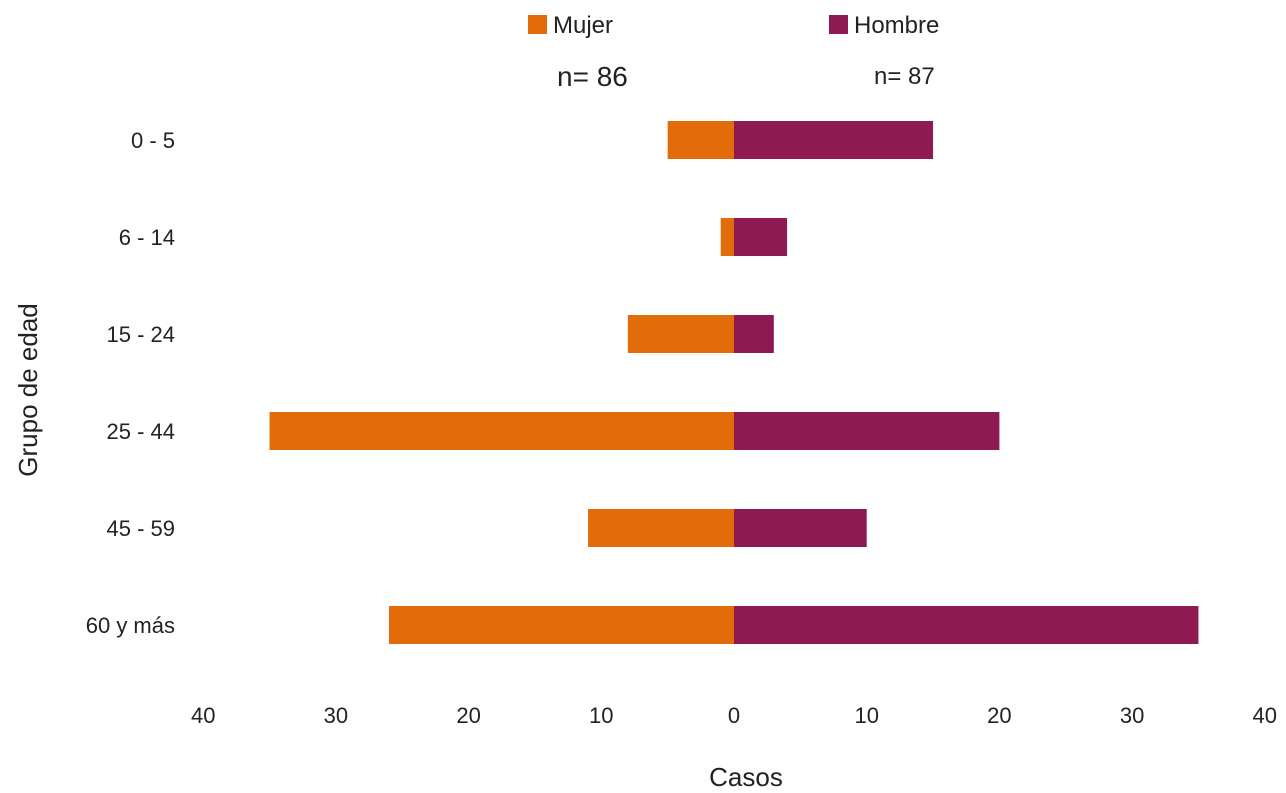 This screenshot has width=1286, height=793. Describe the element at coordinates (130, 625) in the screenshot. I see `y-category-label: 60 y más` at that location.